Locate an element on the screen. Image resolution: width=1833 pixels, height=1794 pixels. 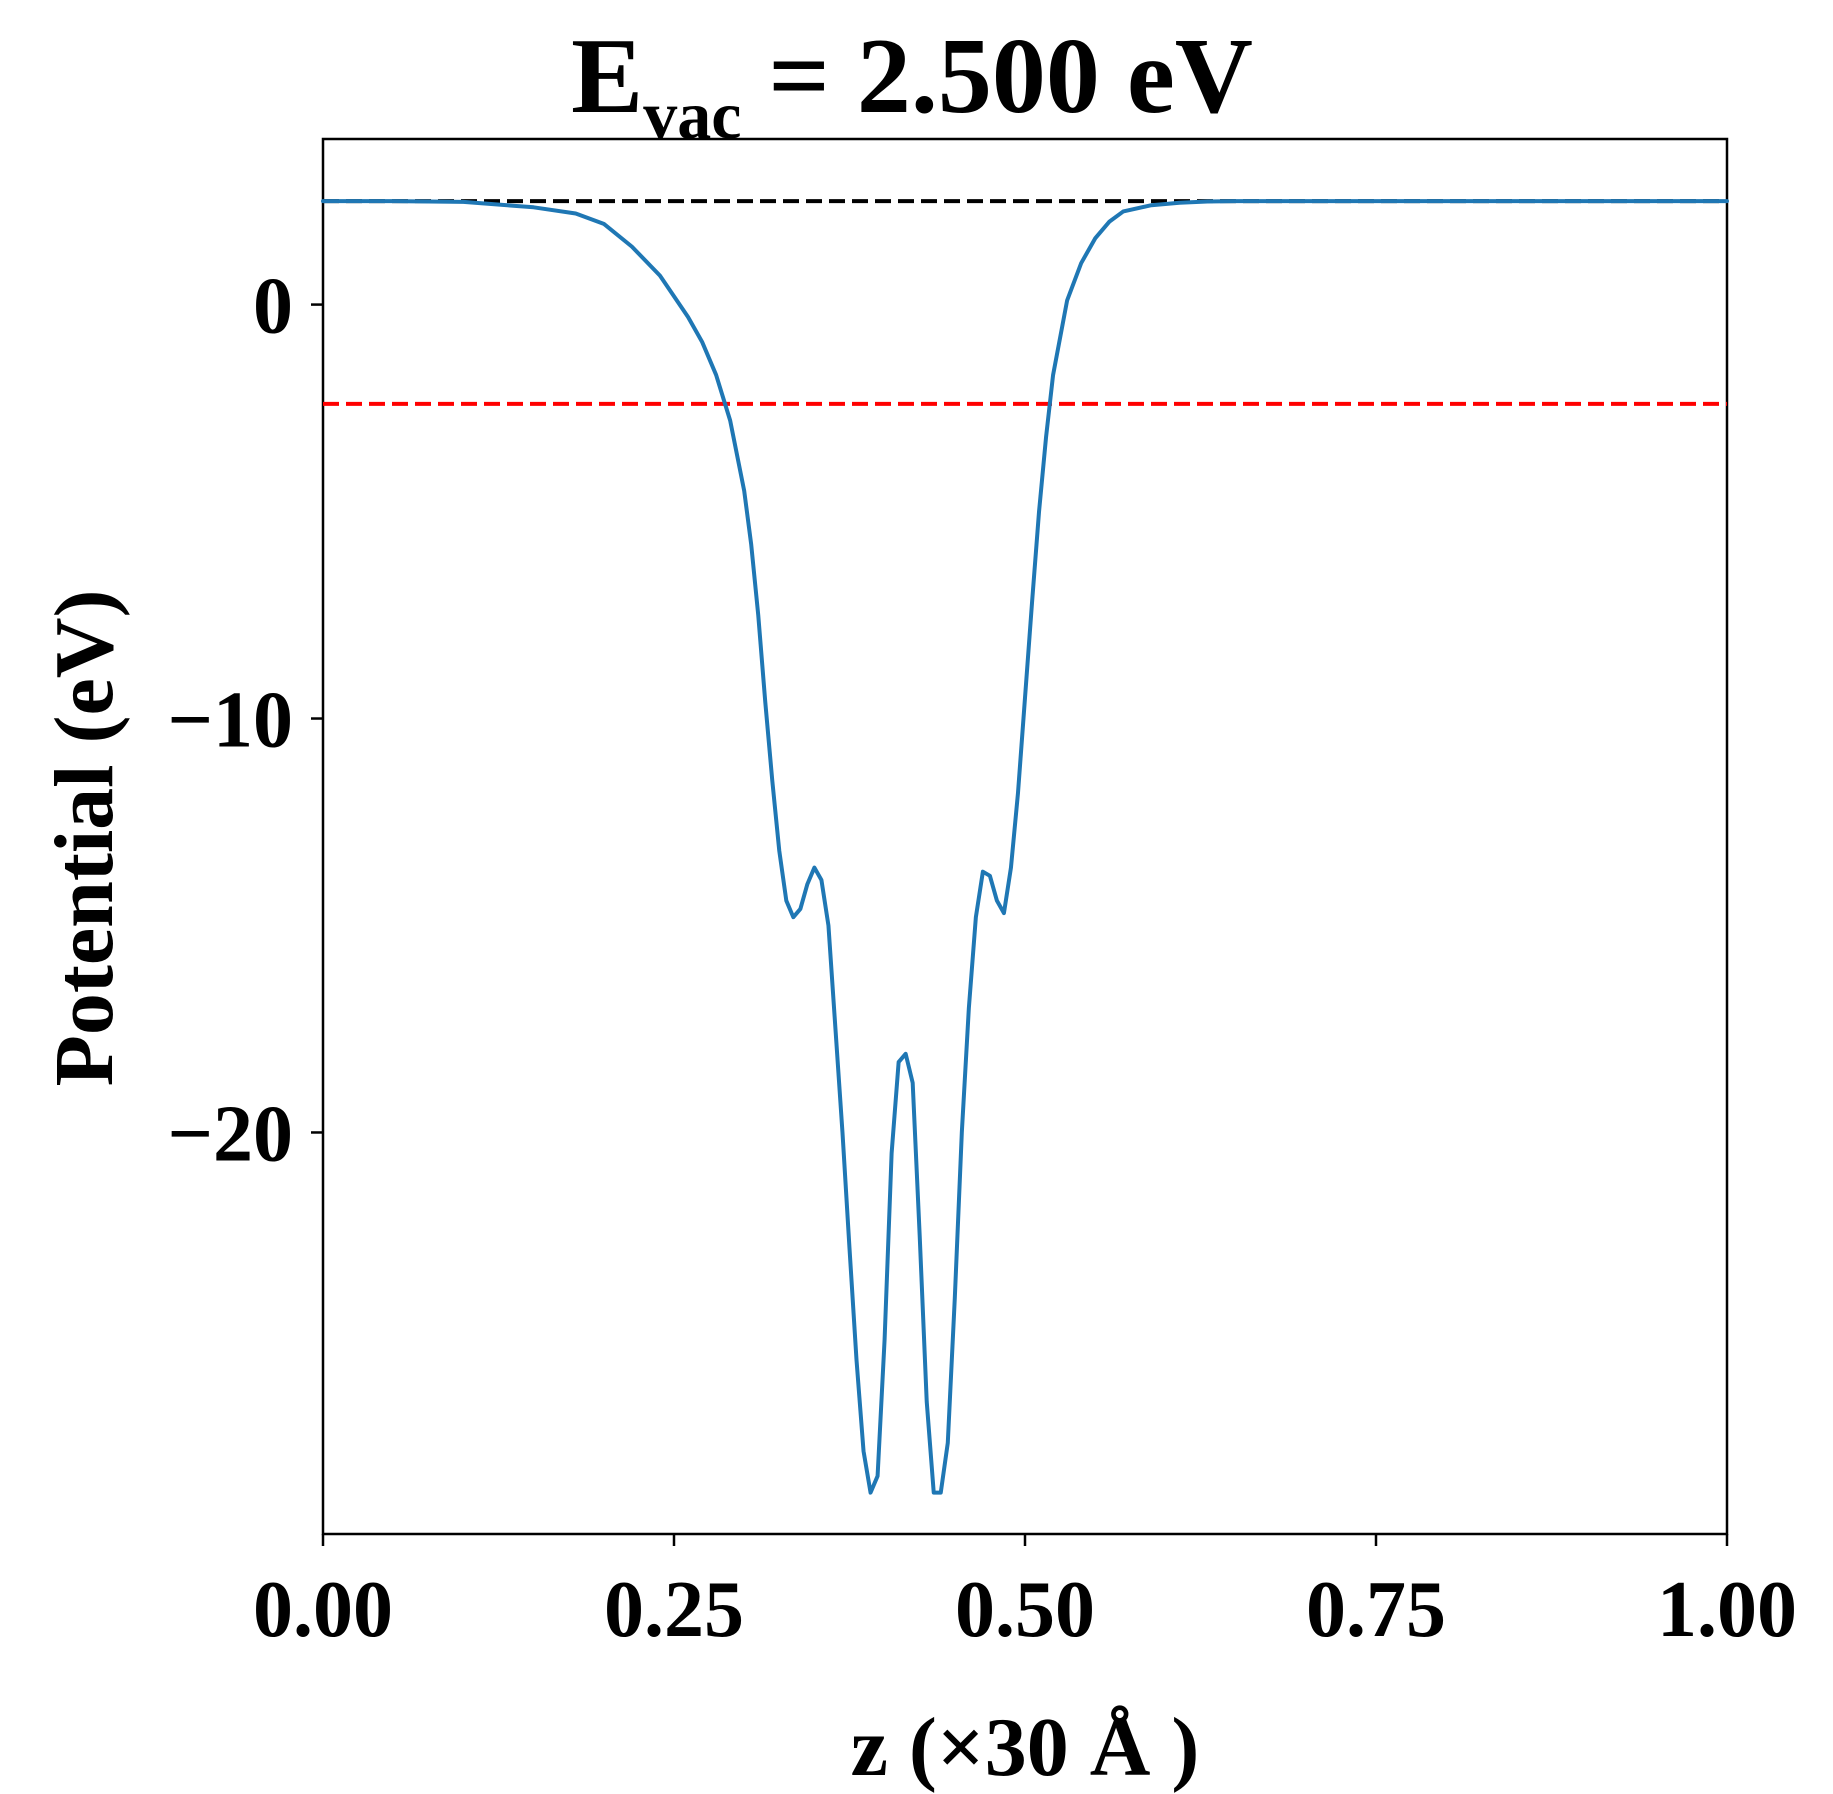
y-tick-label: −10 is located at coordinates (230, 721).